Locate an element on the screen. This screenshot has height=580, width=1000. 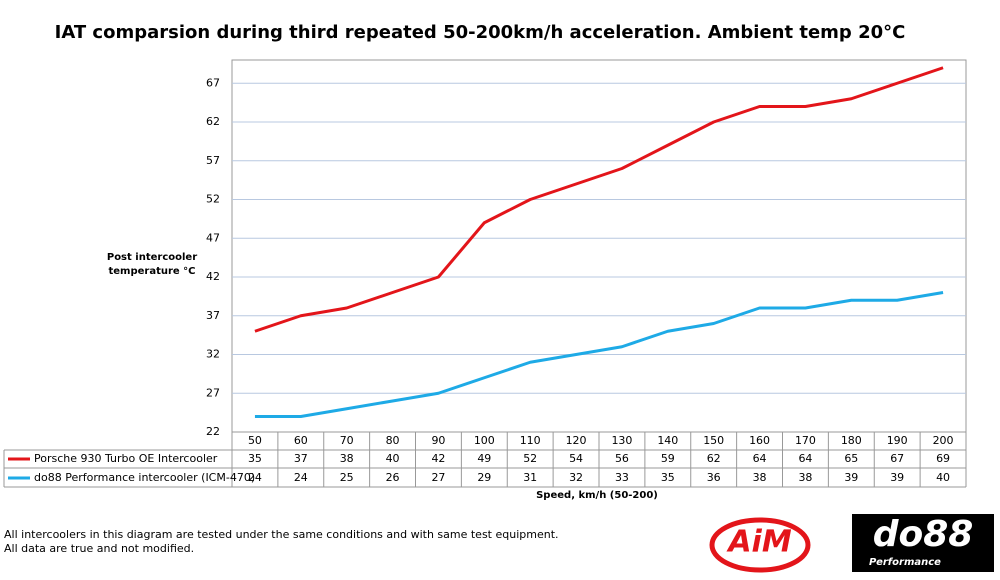
footer-line: All data are true and not modified. is located at coordinates (99, 548).